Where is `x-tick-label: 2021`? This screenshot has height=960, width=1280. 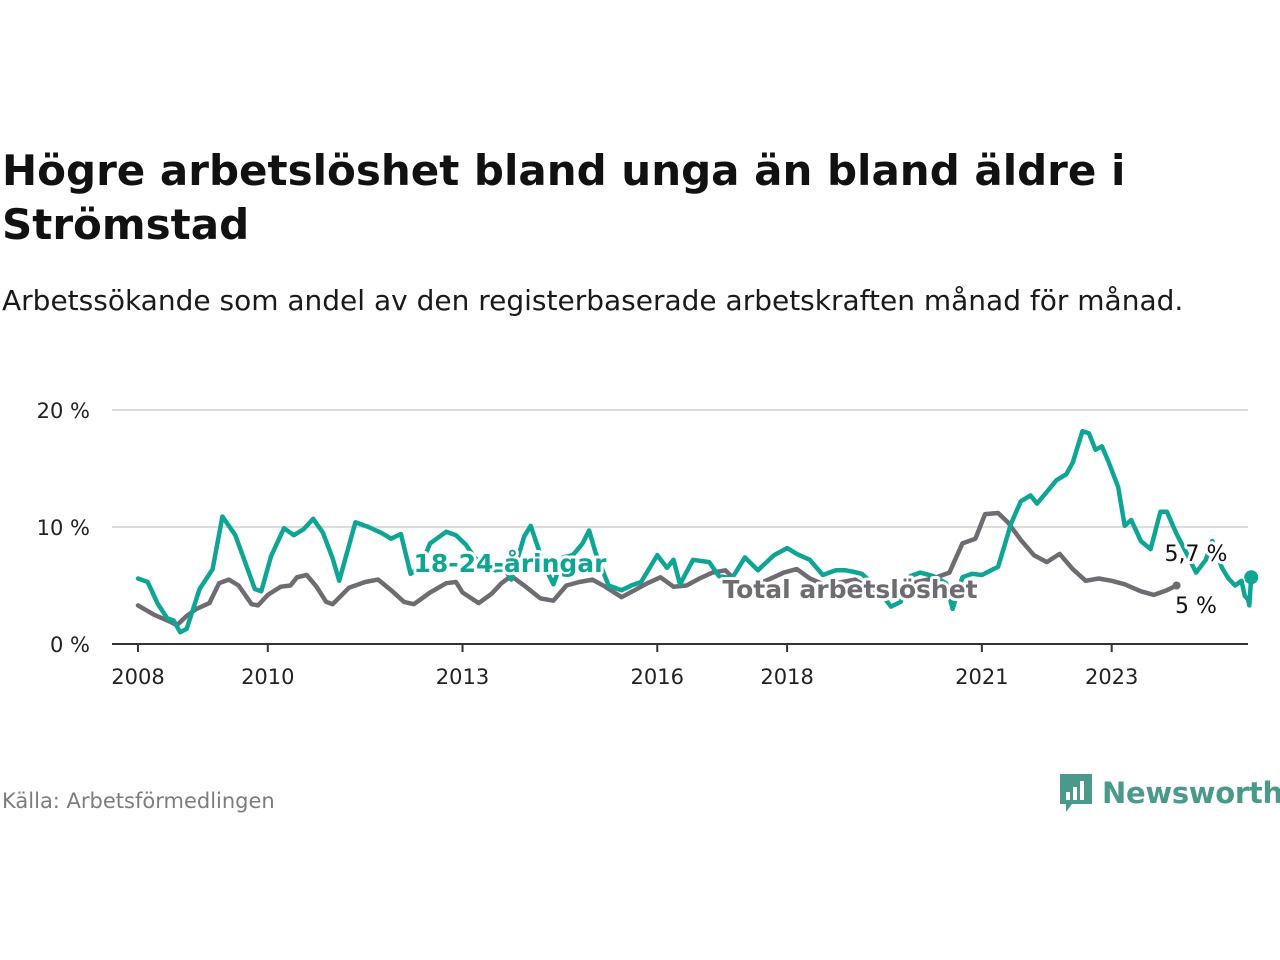 x-tick-label: 2021 is located at coordinates (981, 677).